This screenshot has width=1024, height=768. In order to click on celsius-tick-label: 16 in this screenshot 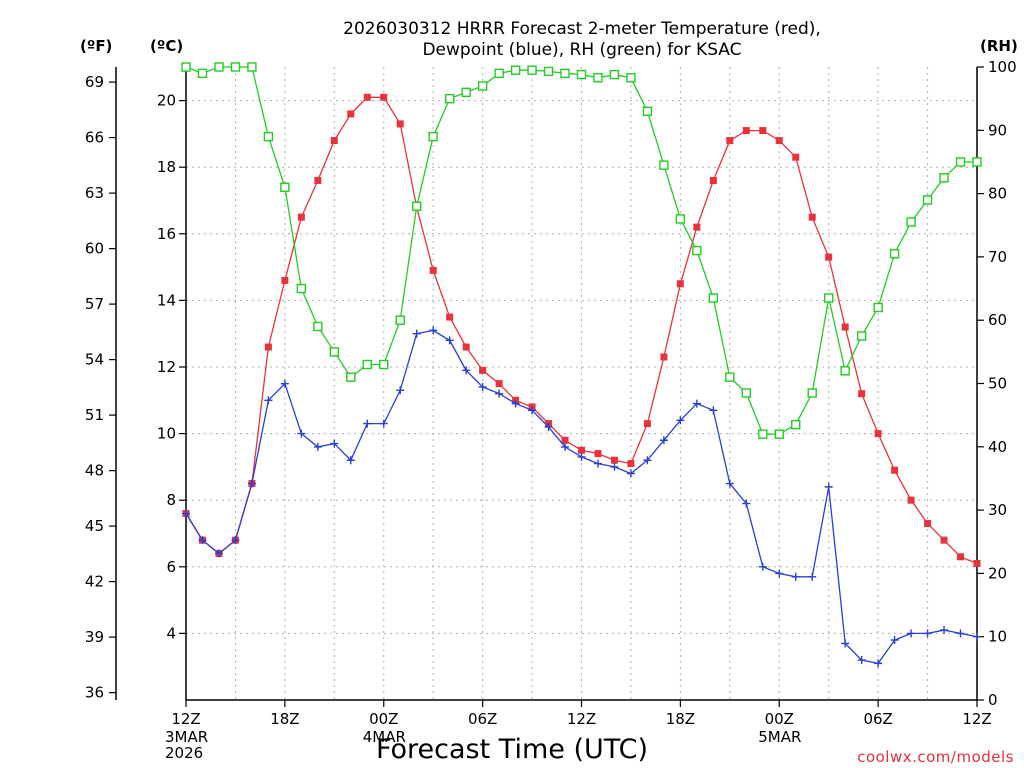, I will do `click(166, 234)`.